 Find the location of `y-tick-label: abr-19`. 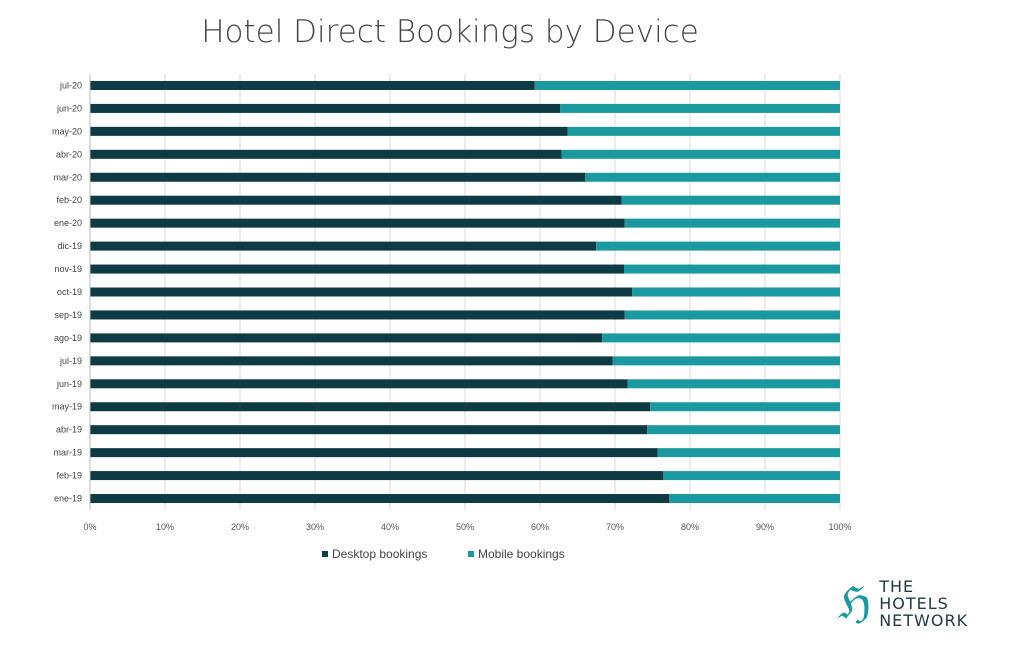

y-tick-label: abr-19 is located at coordinates (69, 430).